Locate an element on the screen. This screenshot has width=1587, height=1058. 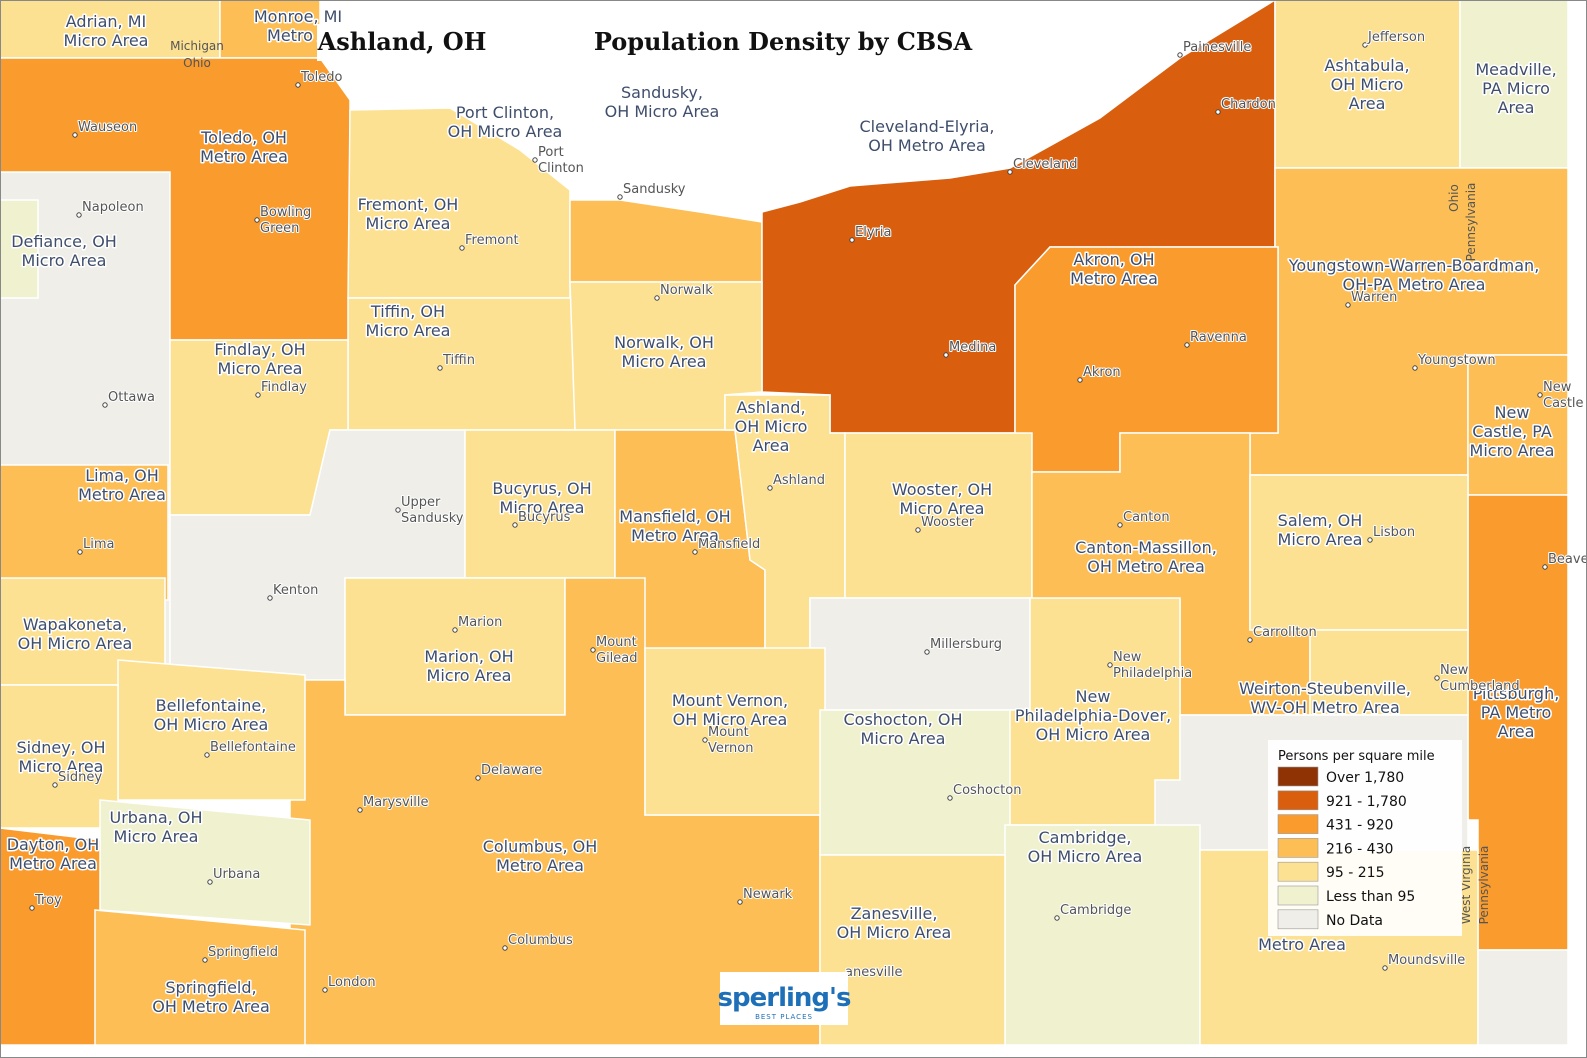
region-label: Dayton, OH Metro Area is located at coordinates (53, 854).